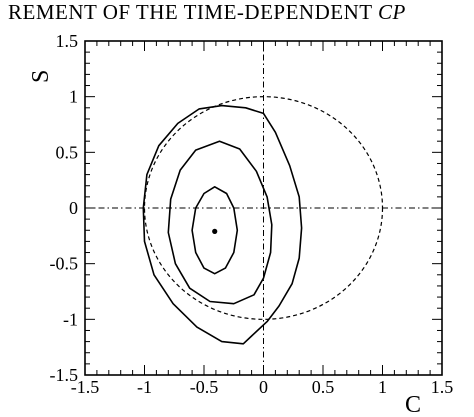 The width and height of the screenshot is (474, 417). I want to click on best-fit-layer, so click(215, 231).